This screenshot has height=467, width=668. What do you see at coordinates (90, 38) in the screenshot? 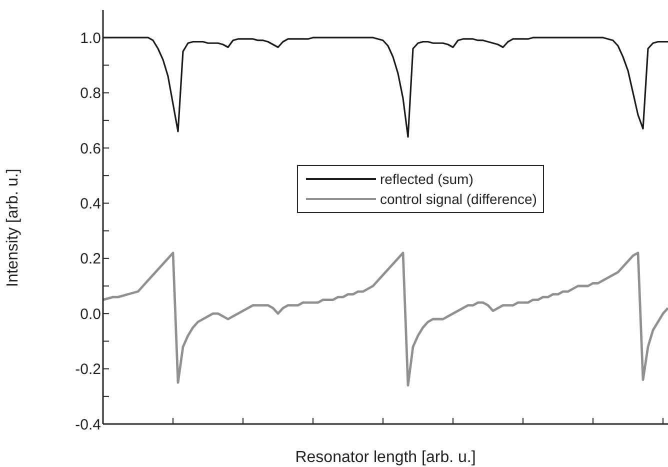
I see `y-tick-label: 1.0` at bounding box center [90, 38].